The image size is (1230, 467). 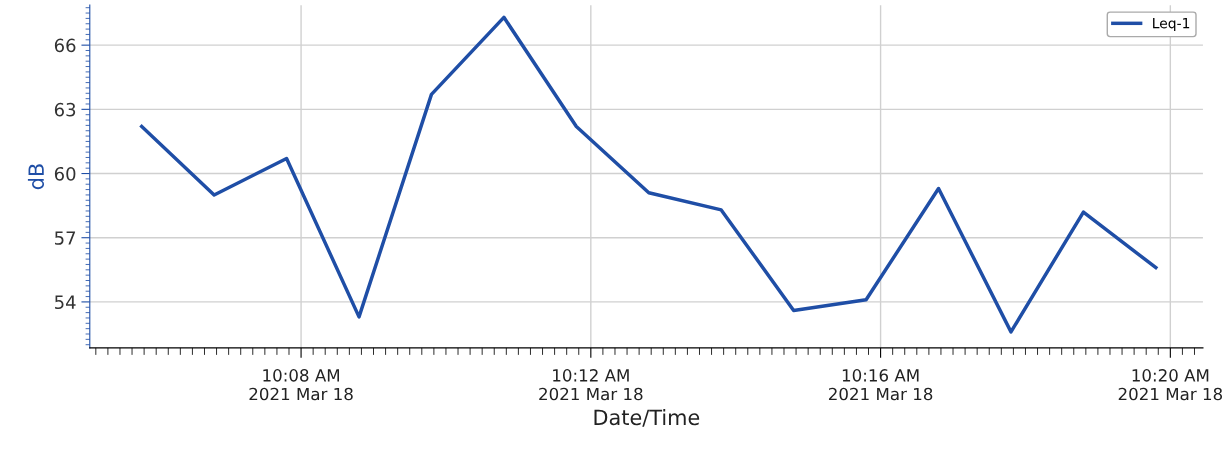 What do you see at coordinates (65, 45) in the screenshot?
I see `y-tick-label: 66` at bounding box center [65, 45].